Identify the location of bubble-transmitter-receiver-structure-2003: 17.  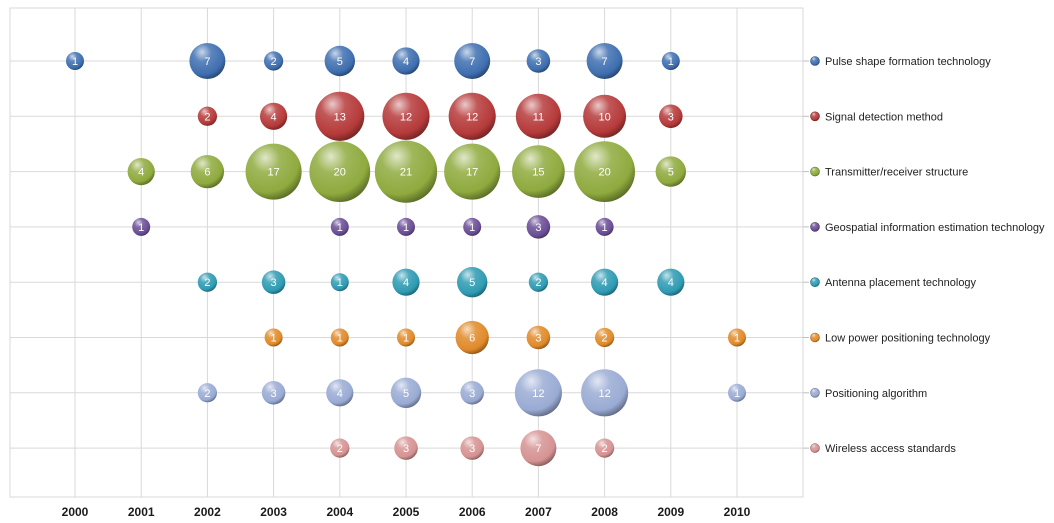
(273, 171).